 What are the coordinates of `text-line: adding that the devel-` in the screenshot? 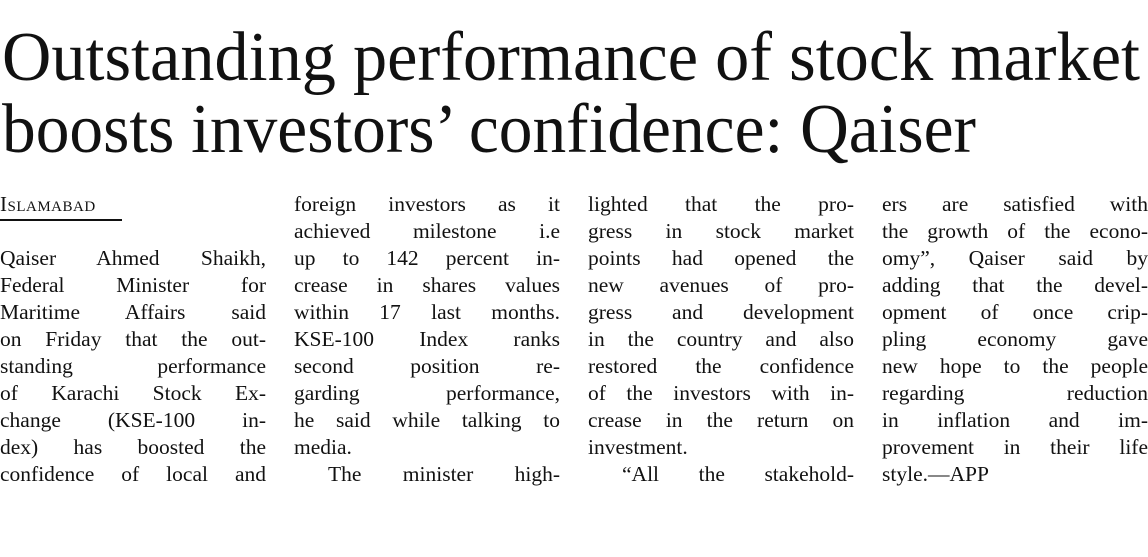 It's located at (1015, 285).